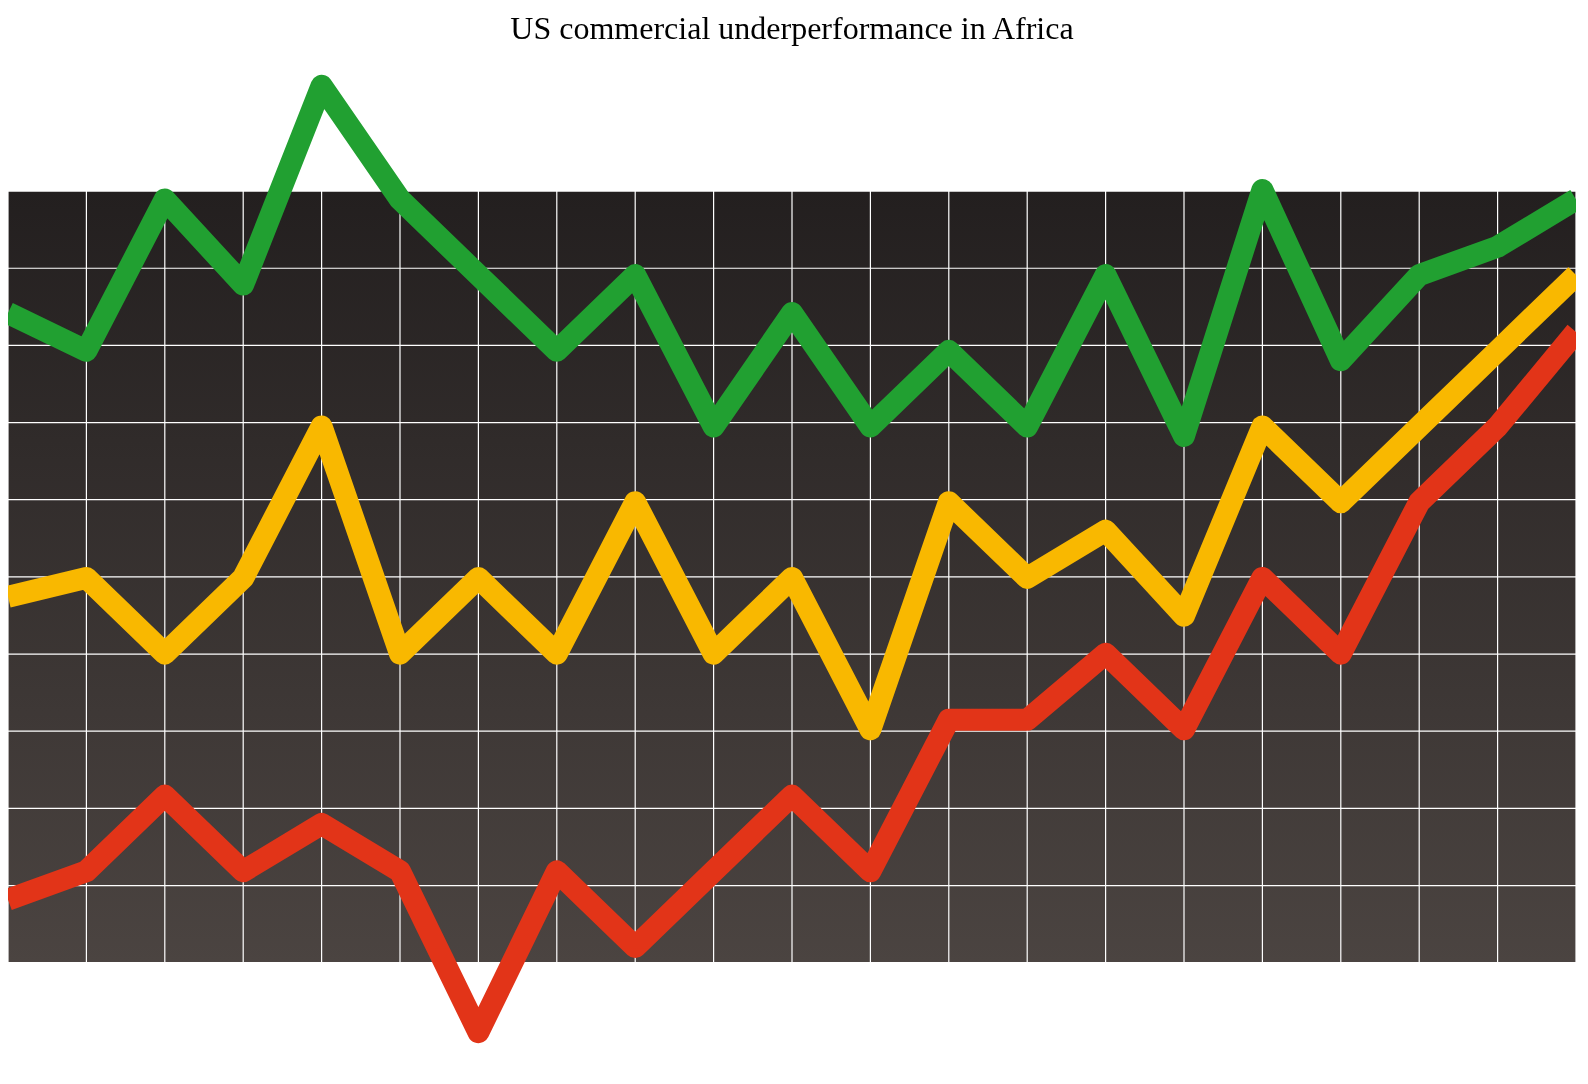 The width and height of the screenshot is (1588, 1084). I want to click on chart-title: US commercial underperformance in Africa, so click(792, 28).